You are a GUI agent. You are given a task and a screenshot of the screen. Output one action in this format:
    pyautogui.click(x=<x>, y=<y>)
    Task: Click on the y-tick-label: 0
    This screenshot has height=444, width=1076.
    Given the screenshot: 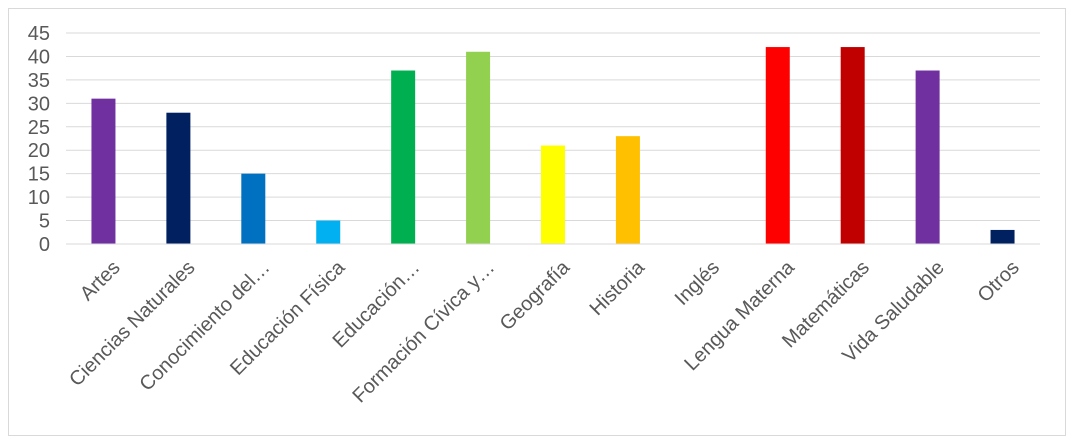 What is the action you would take?
    pyautogui.click(x=44, y=245)
    